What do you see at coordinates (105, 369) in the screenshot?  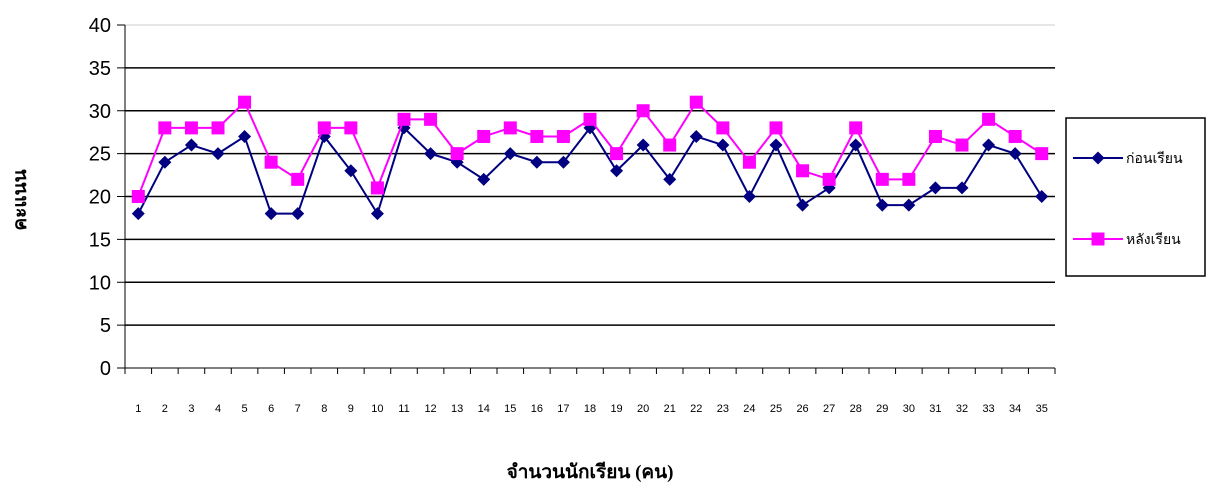 I see `y-tick-label: 0` at bounding box center [105, 369].